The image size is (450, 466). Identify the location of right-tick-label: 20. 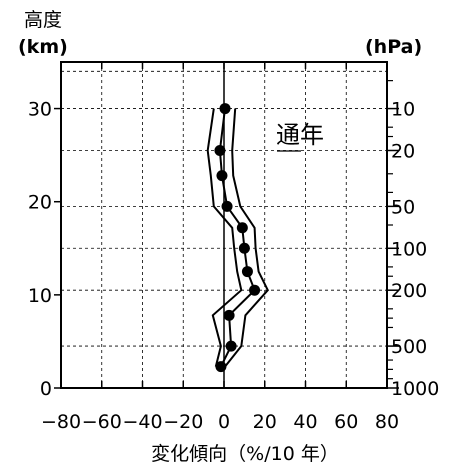
(403, 151).